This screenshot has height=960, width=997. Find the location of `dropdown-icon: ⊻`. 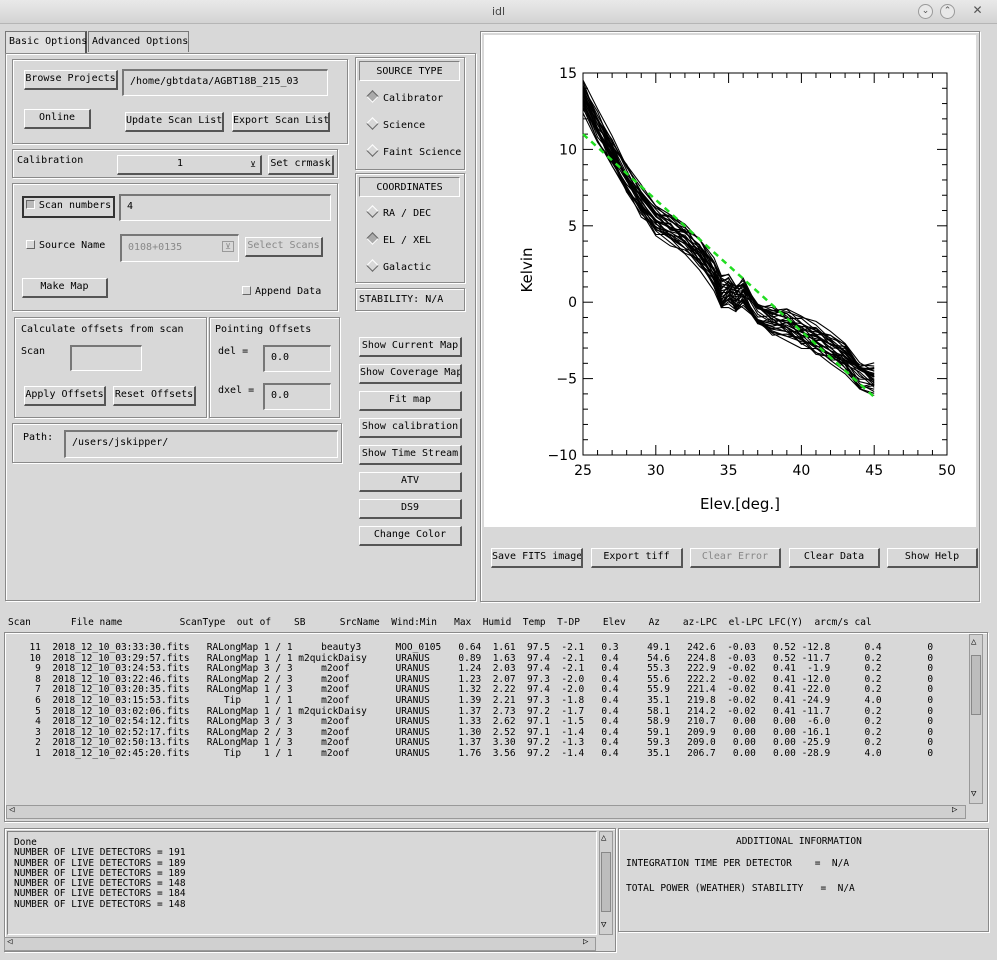

dropdown-icon: ⊻ is located at coordinates (228, 246).